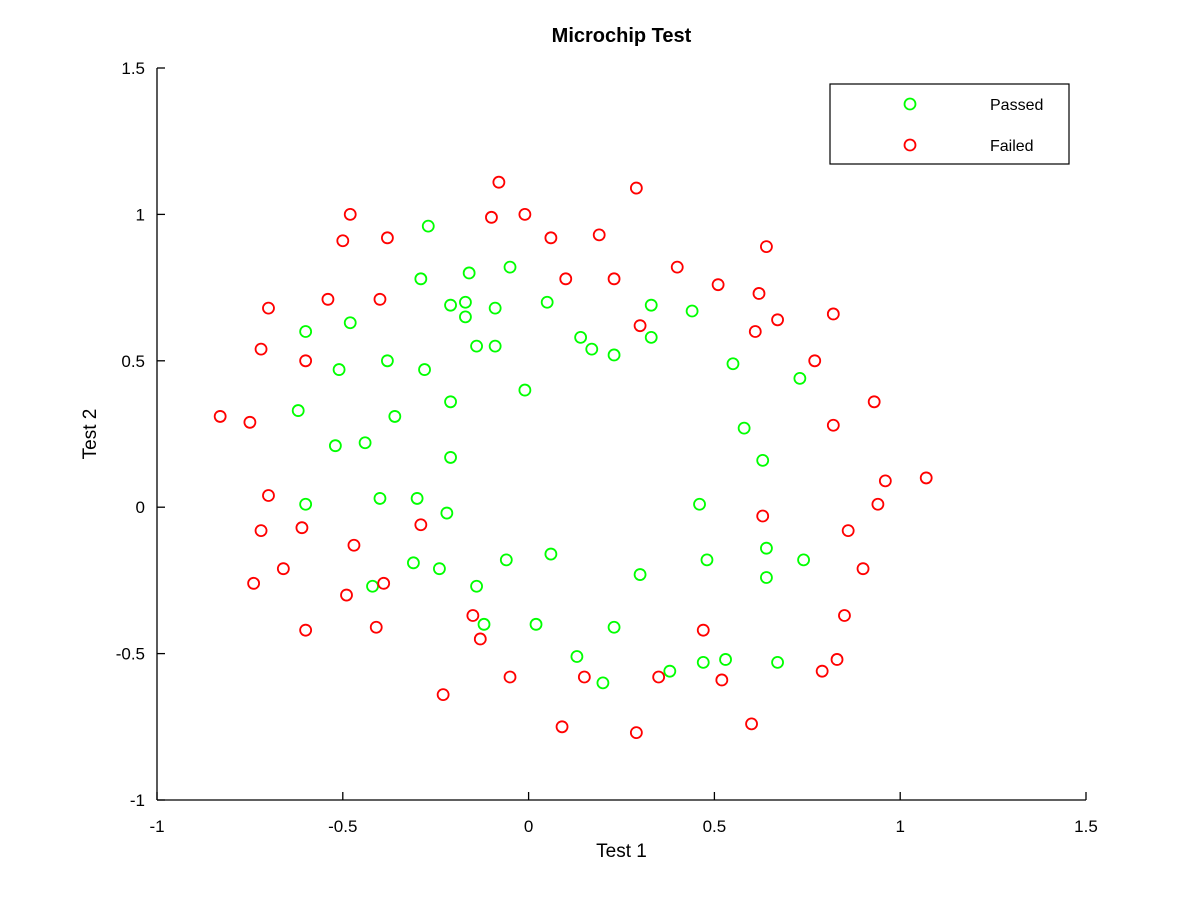 This screenshot has height=905, width=1200. Describe the element at coordinates (528, 826) in the screenshot. I see `x-tick-label: 0` at that location.